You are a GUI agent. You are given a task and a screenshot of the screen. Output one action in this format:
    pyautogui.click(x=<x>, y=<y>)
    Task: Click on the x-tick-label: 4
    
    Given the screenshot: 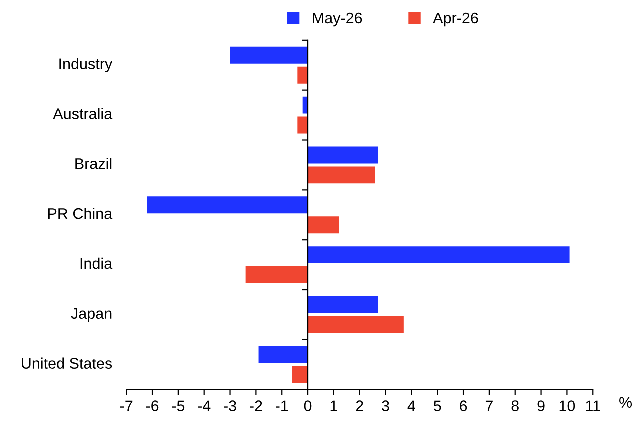 What is the action you would take?
    pyautogui.click(x=412, y=406)
    